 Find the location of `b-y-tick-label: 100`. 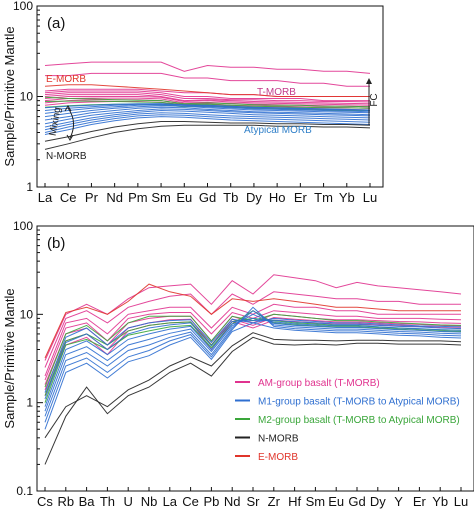

b-y-tick-label: 100 is located at coordinates (23, 226).